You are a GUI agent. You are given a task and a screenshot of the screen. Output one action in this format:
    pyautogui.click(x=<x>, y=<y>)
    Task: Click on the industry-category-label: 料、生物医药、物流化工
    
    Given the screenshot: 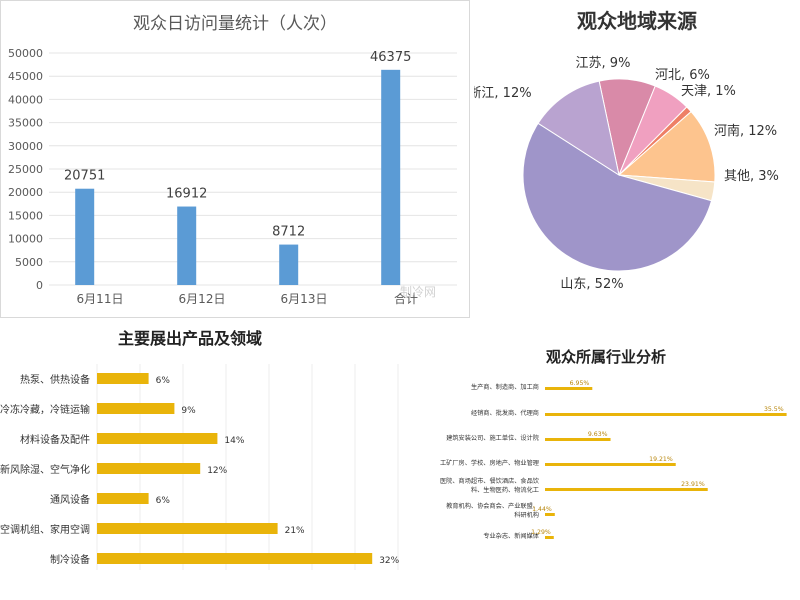 What is the action you would take?
    pyautogui.click(x=505, y=490)
    